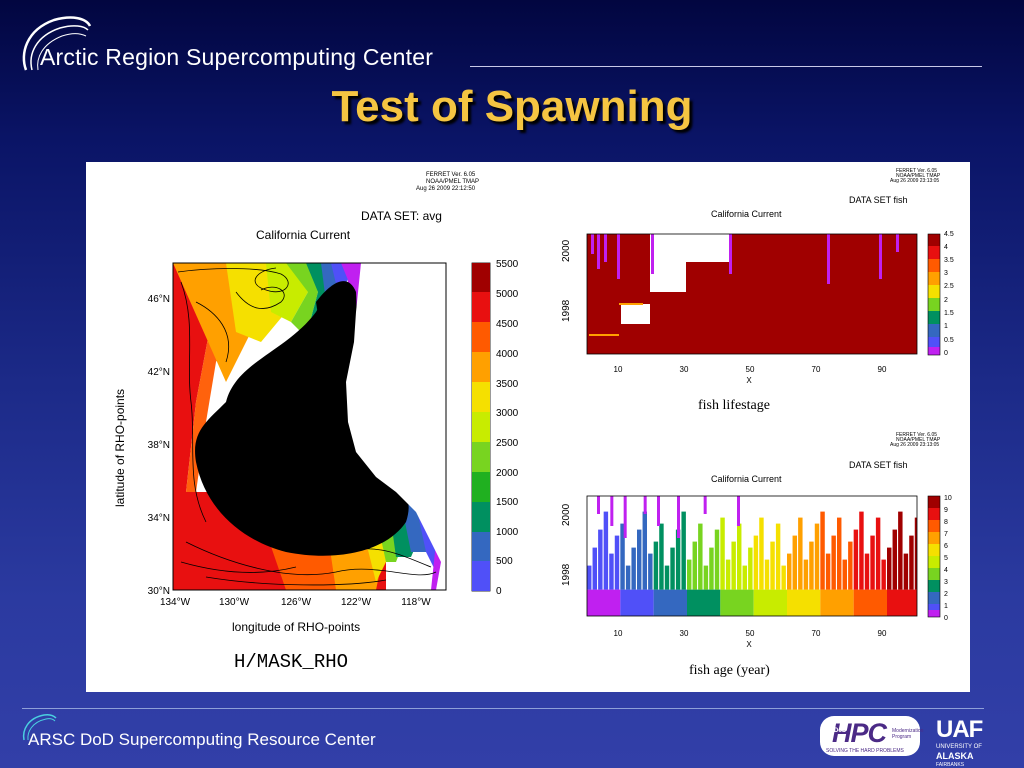 The height and width of the screenshot is (768, 1024). I want to click on age-xtick: 70, so click(816, 633).